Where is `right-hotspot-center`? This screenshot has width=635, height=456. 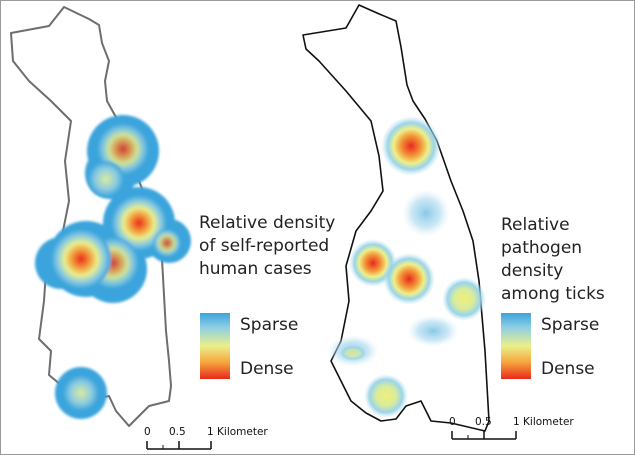
right-hotspot-center is located at coordinates (409, 279).